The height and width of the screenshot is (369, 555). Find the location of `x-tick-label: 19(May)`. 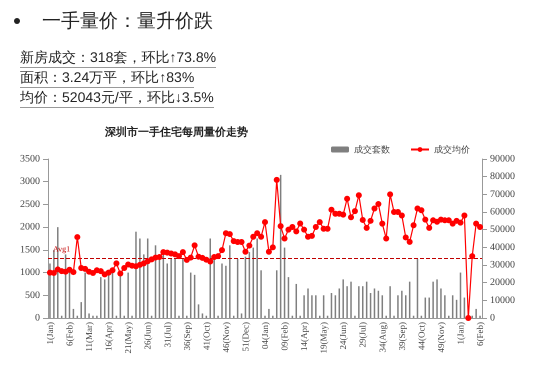

x-tick-label: 19(May) is located at coordinates (323, 338).